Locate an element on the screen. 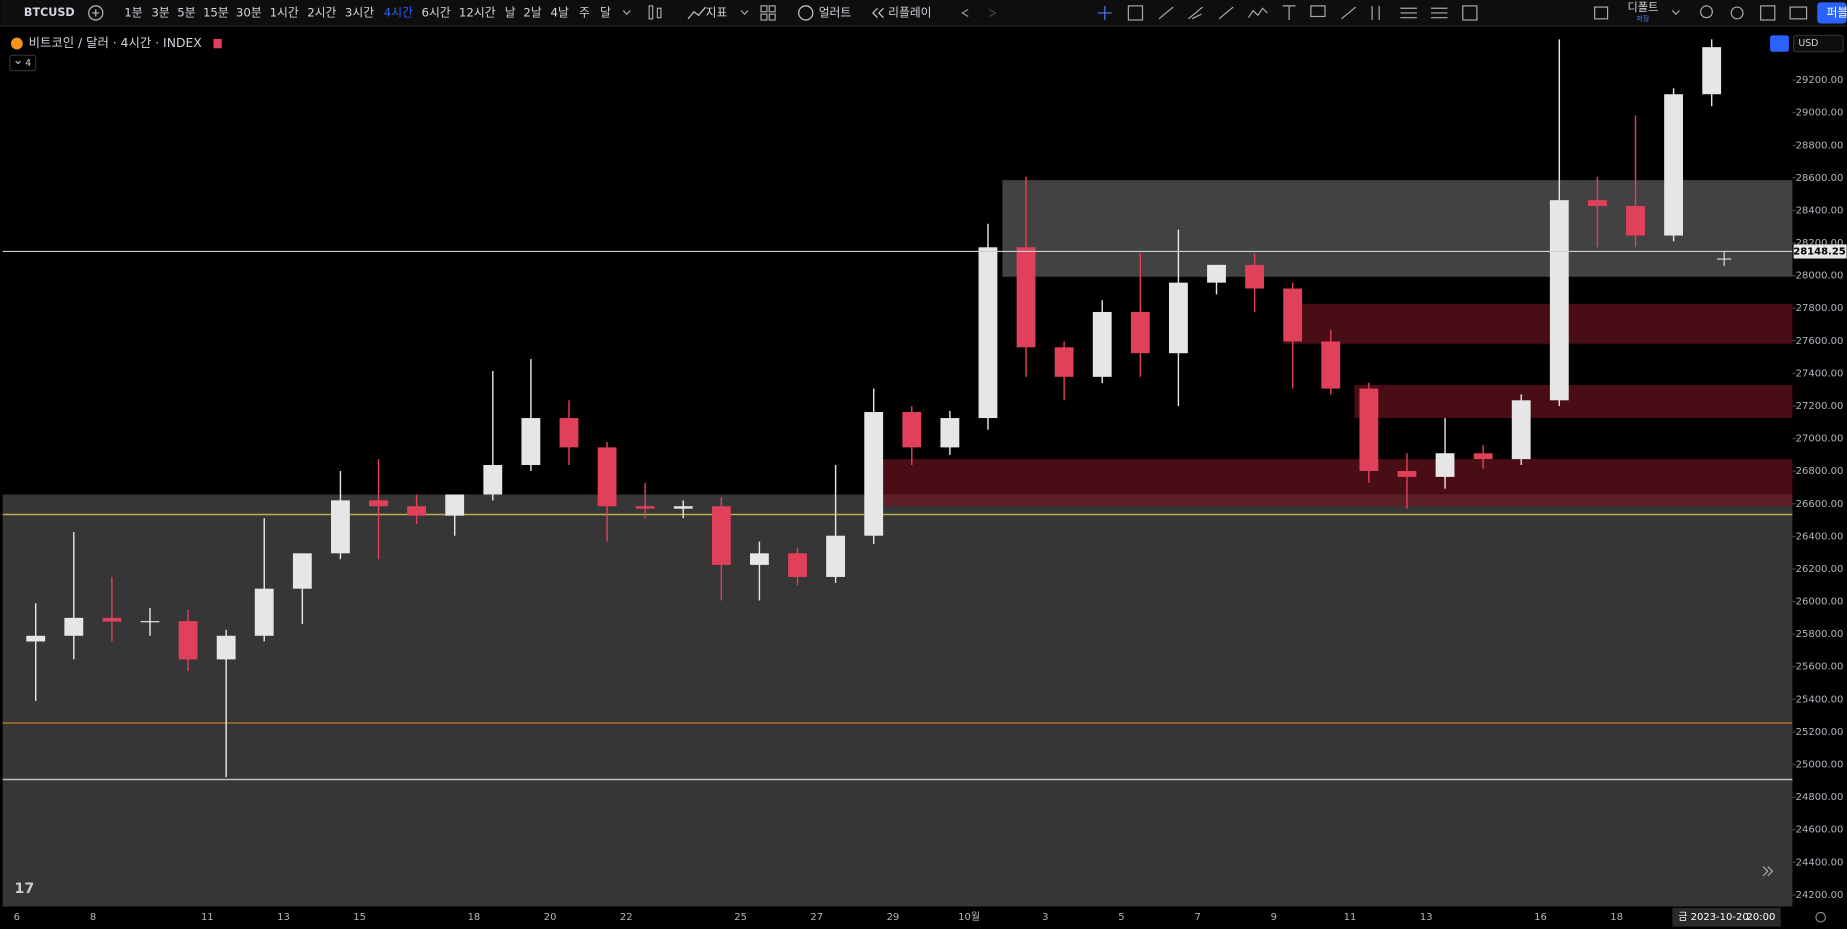  measure-tool is located at coordinates (1348, 13).